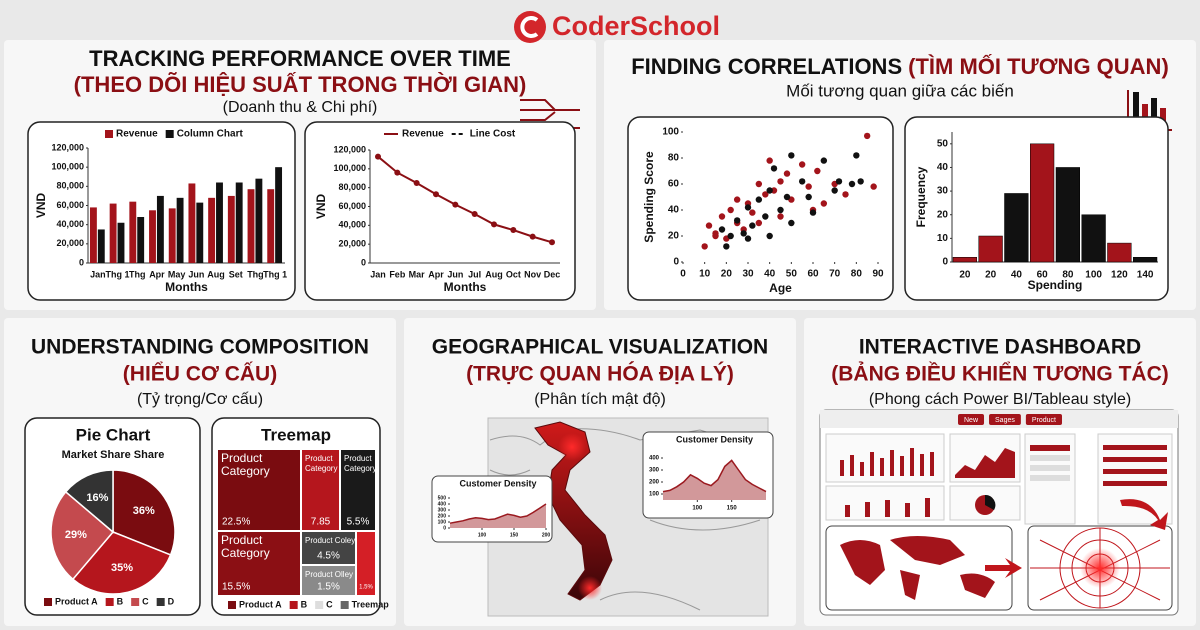  Describe the element at coordinates (366, 563) in the screenshot. I see `treemap-cell` at that location.